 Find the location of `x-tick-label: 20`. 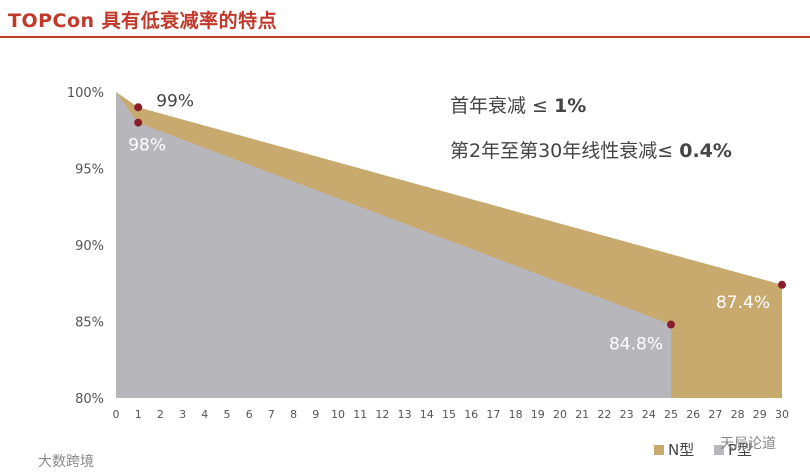

x-tick-label: 20 is located at coordinates (560, 414).